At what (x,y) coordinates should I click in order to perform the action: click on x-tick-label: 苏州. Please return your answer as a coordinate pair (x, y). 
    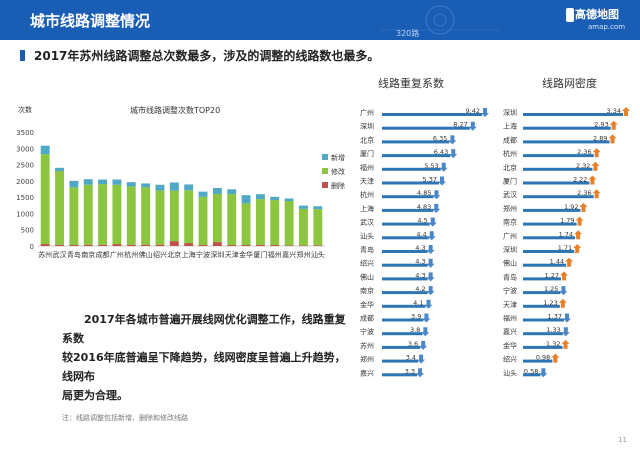
    Looking at the image, I should click on (45, 254).